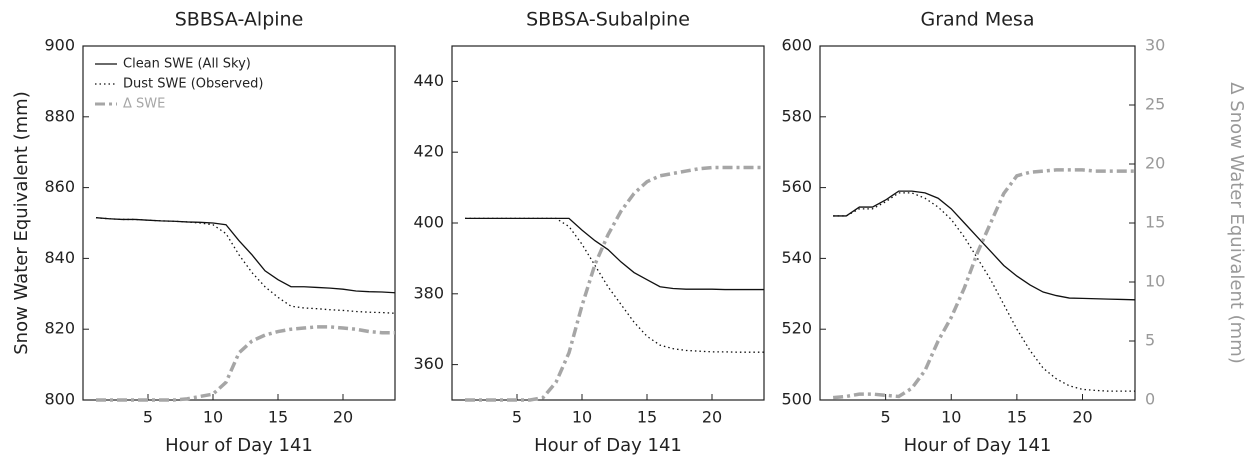 Image resolution: width=1256 pixels, height=461 pixels. I want to click on y2-tick-label: 10, so click(1155, 281).